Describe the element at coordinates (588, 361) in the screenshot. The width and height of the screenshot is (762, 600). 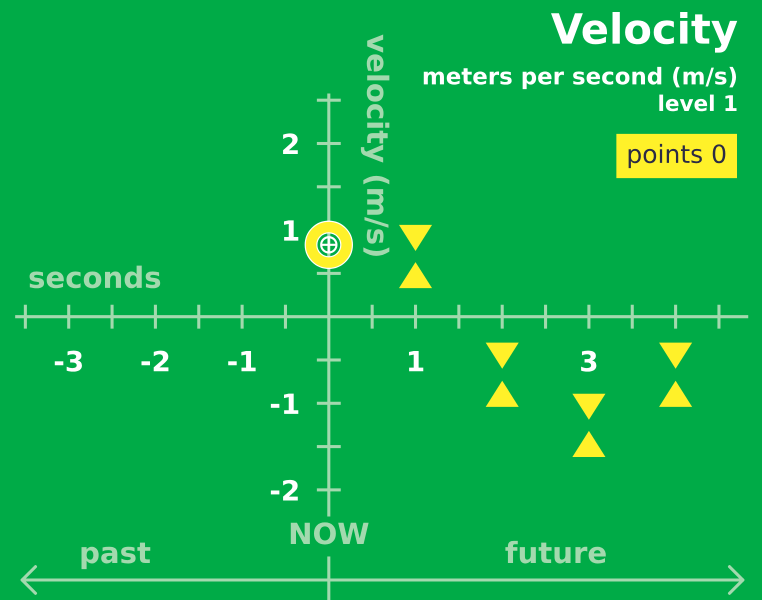
I see `x-tick-label: 3` at that location.